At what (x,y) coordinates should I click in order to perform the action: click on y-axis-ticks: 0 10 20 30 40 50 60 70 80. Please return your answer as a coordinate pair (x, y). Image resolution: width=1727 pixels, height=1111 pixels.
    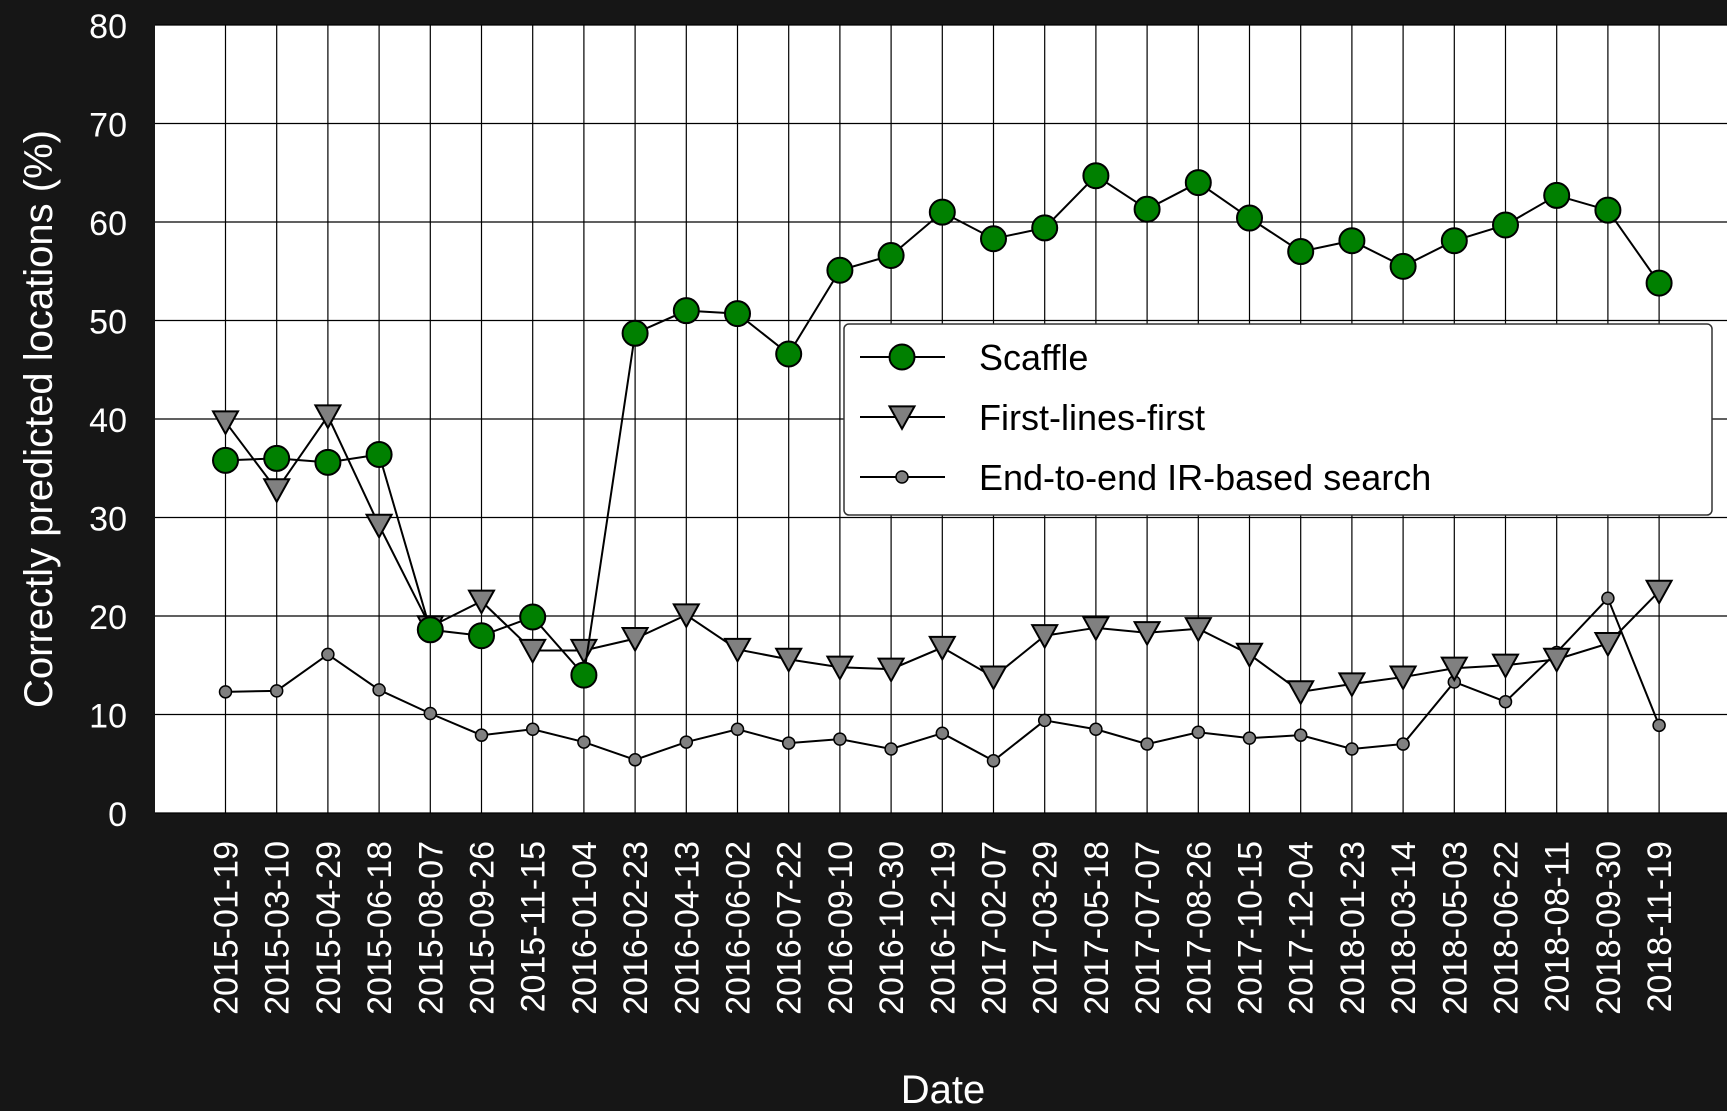
    Looking at the image, I should click on (108, 421).